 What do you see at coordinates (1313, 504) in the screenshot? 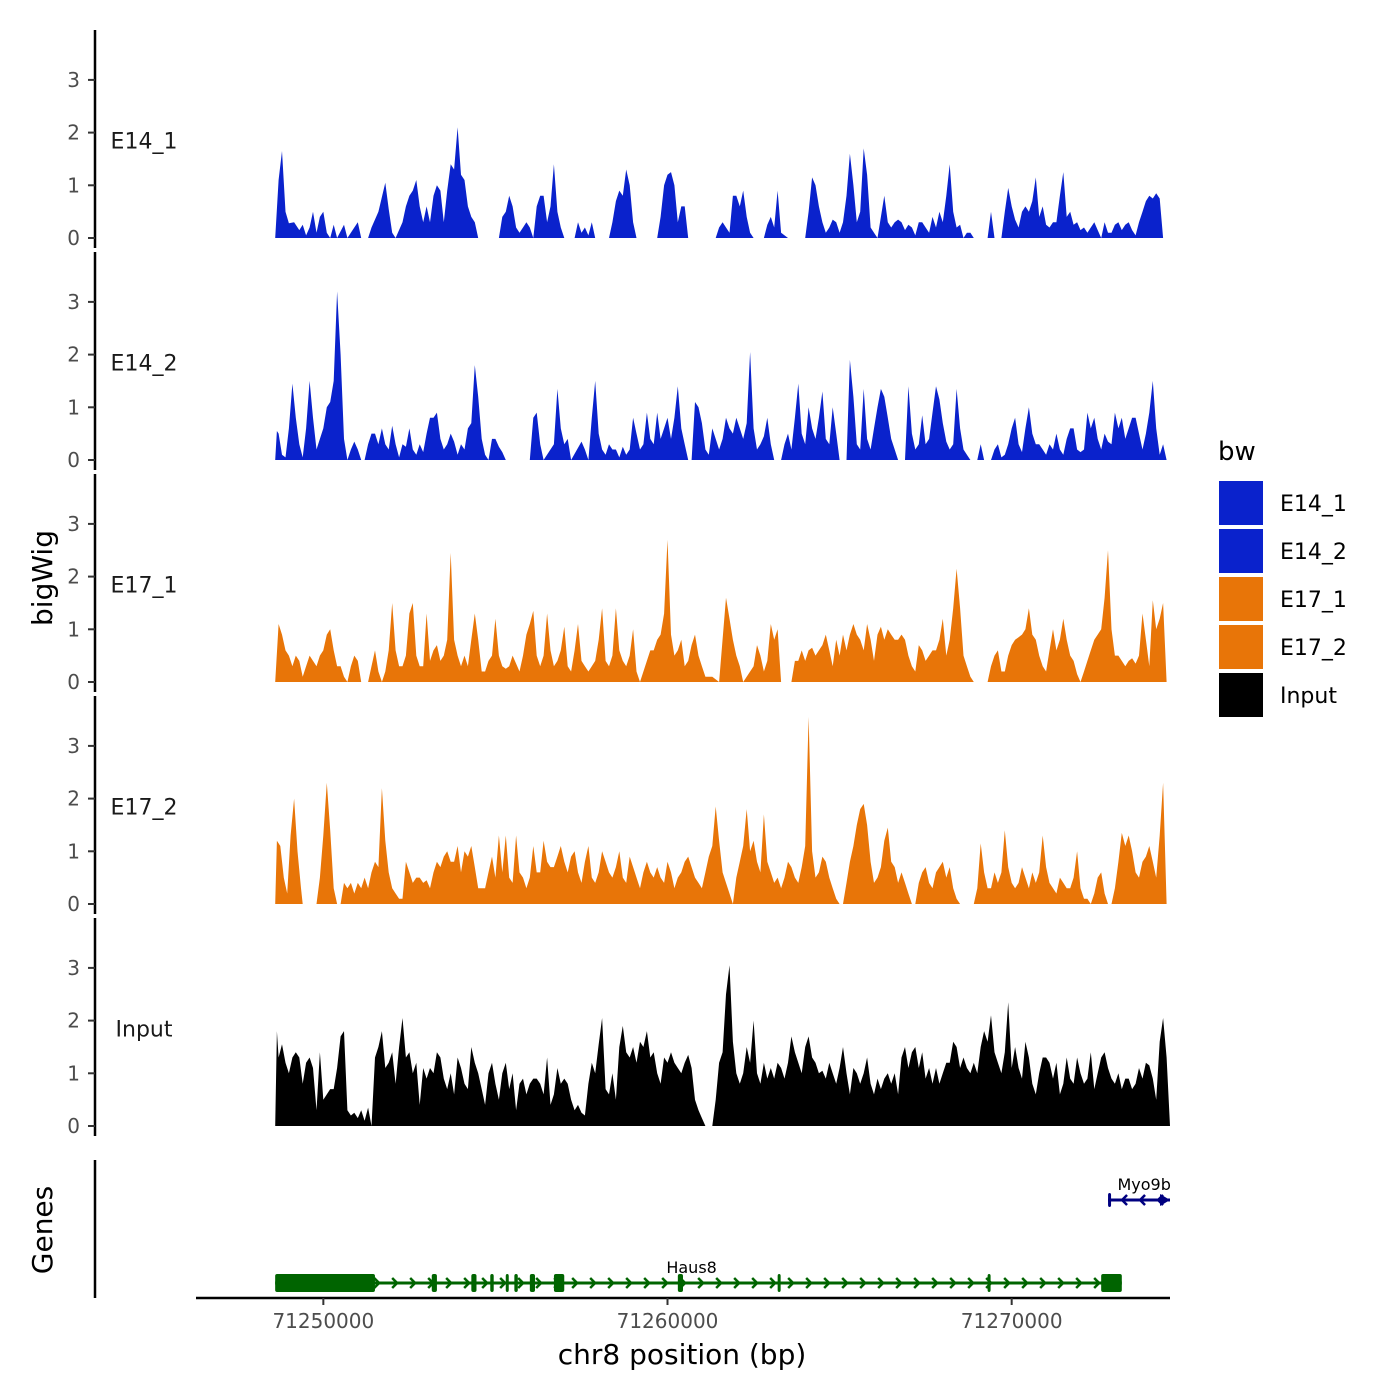
I see `legend-label: E14_1` at bounding box center [1313, 504].